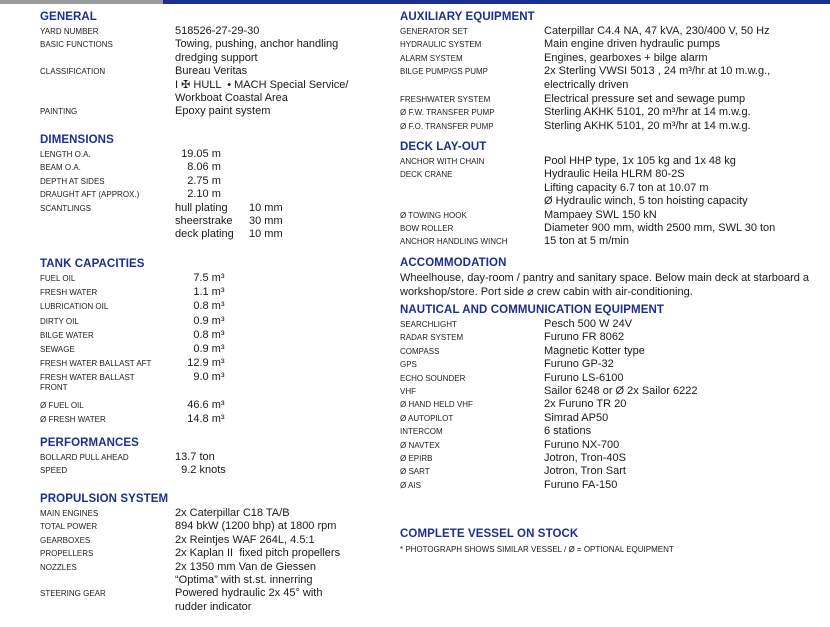 The width and height of the screenshot is (830, 627). I want to click on spec-value: 46.6 m³, so click(199, 405).